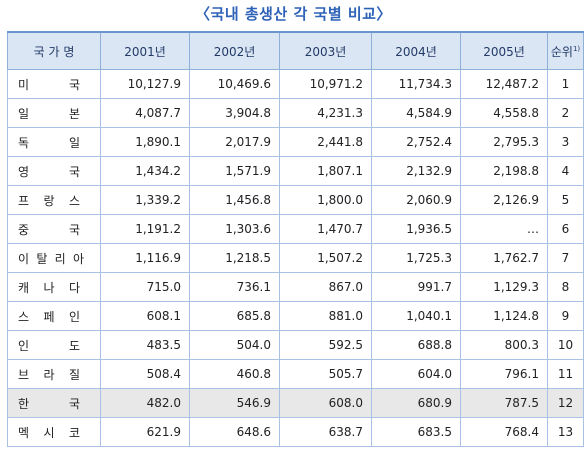 This screenshot has height=457, width=587. I want to click on value-cell: 1,434.2, so click(145, 171).